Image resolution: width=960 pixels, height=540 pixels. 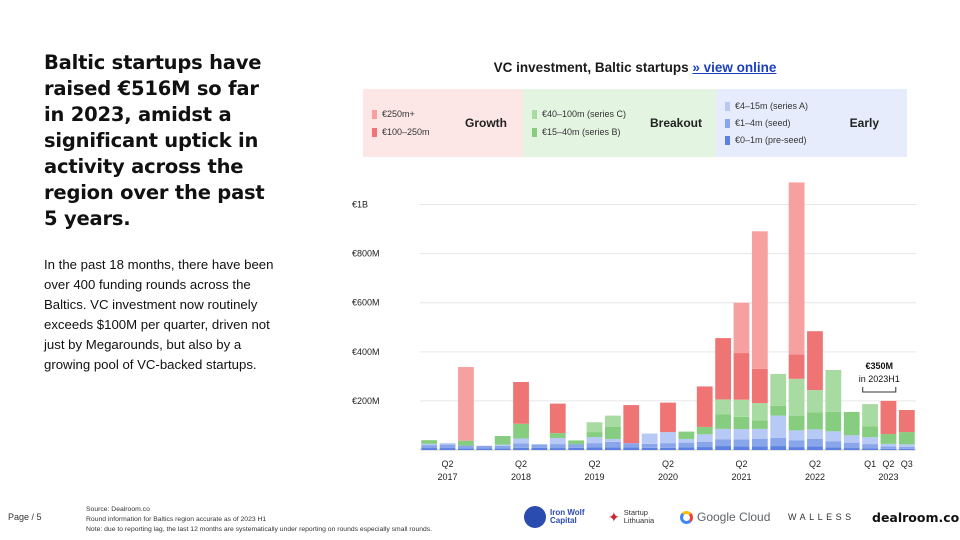 I want to click on startup-lithuania-logo: ✦ Startup Lithuania, so click(x=631, y=516).